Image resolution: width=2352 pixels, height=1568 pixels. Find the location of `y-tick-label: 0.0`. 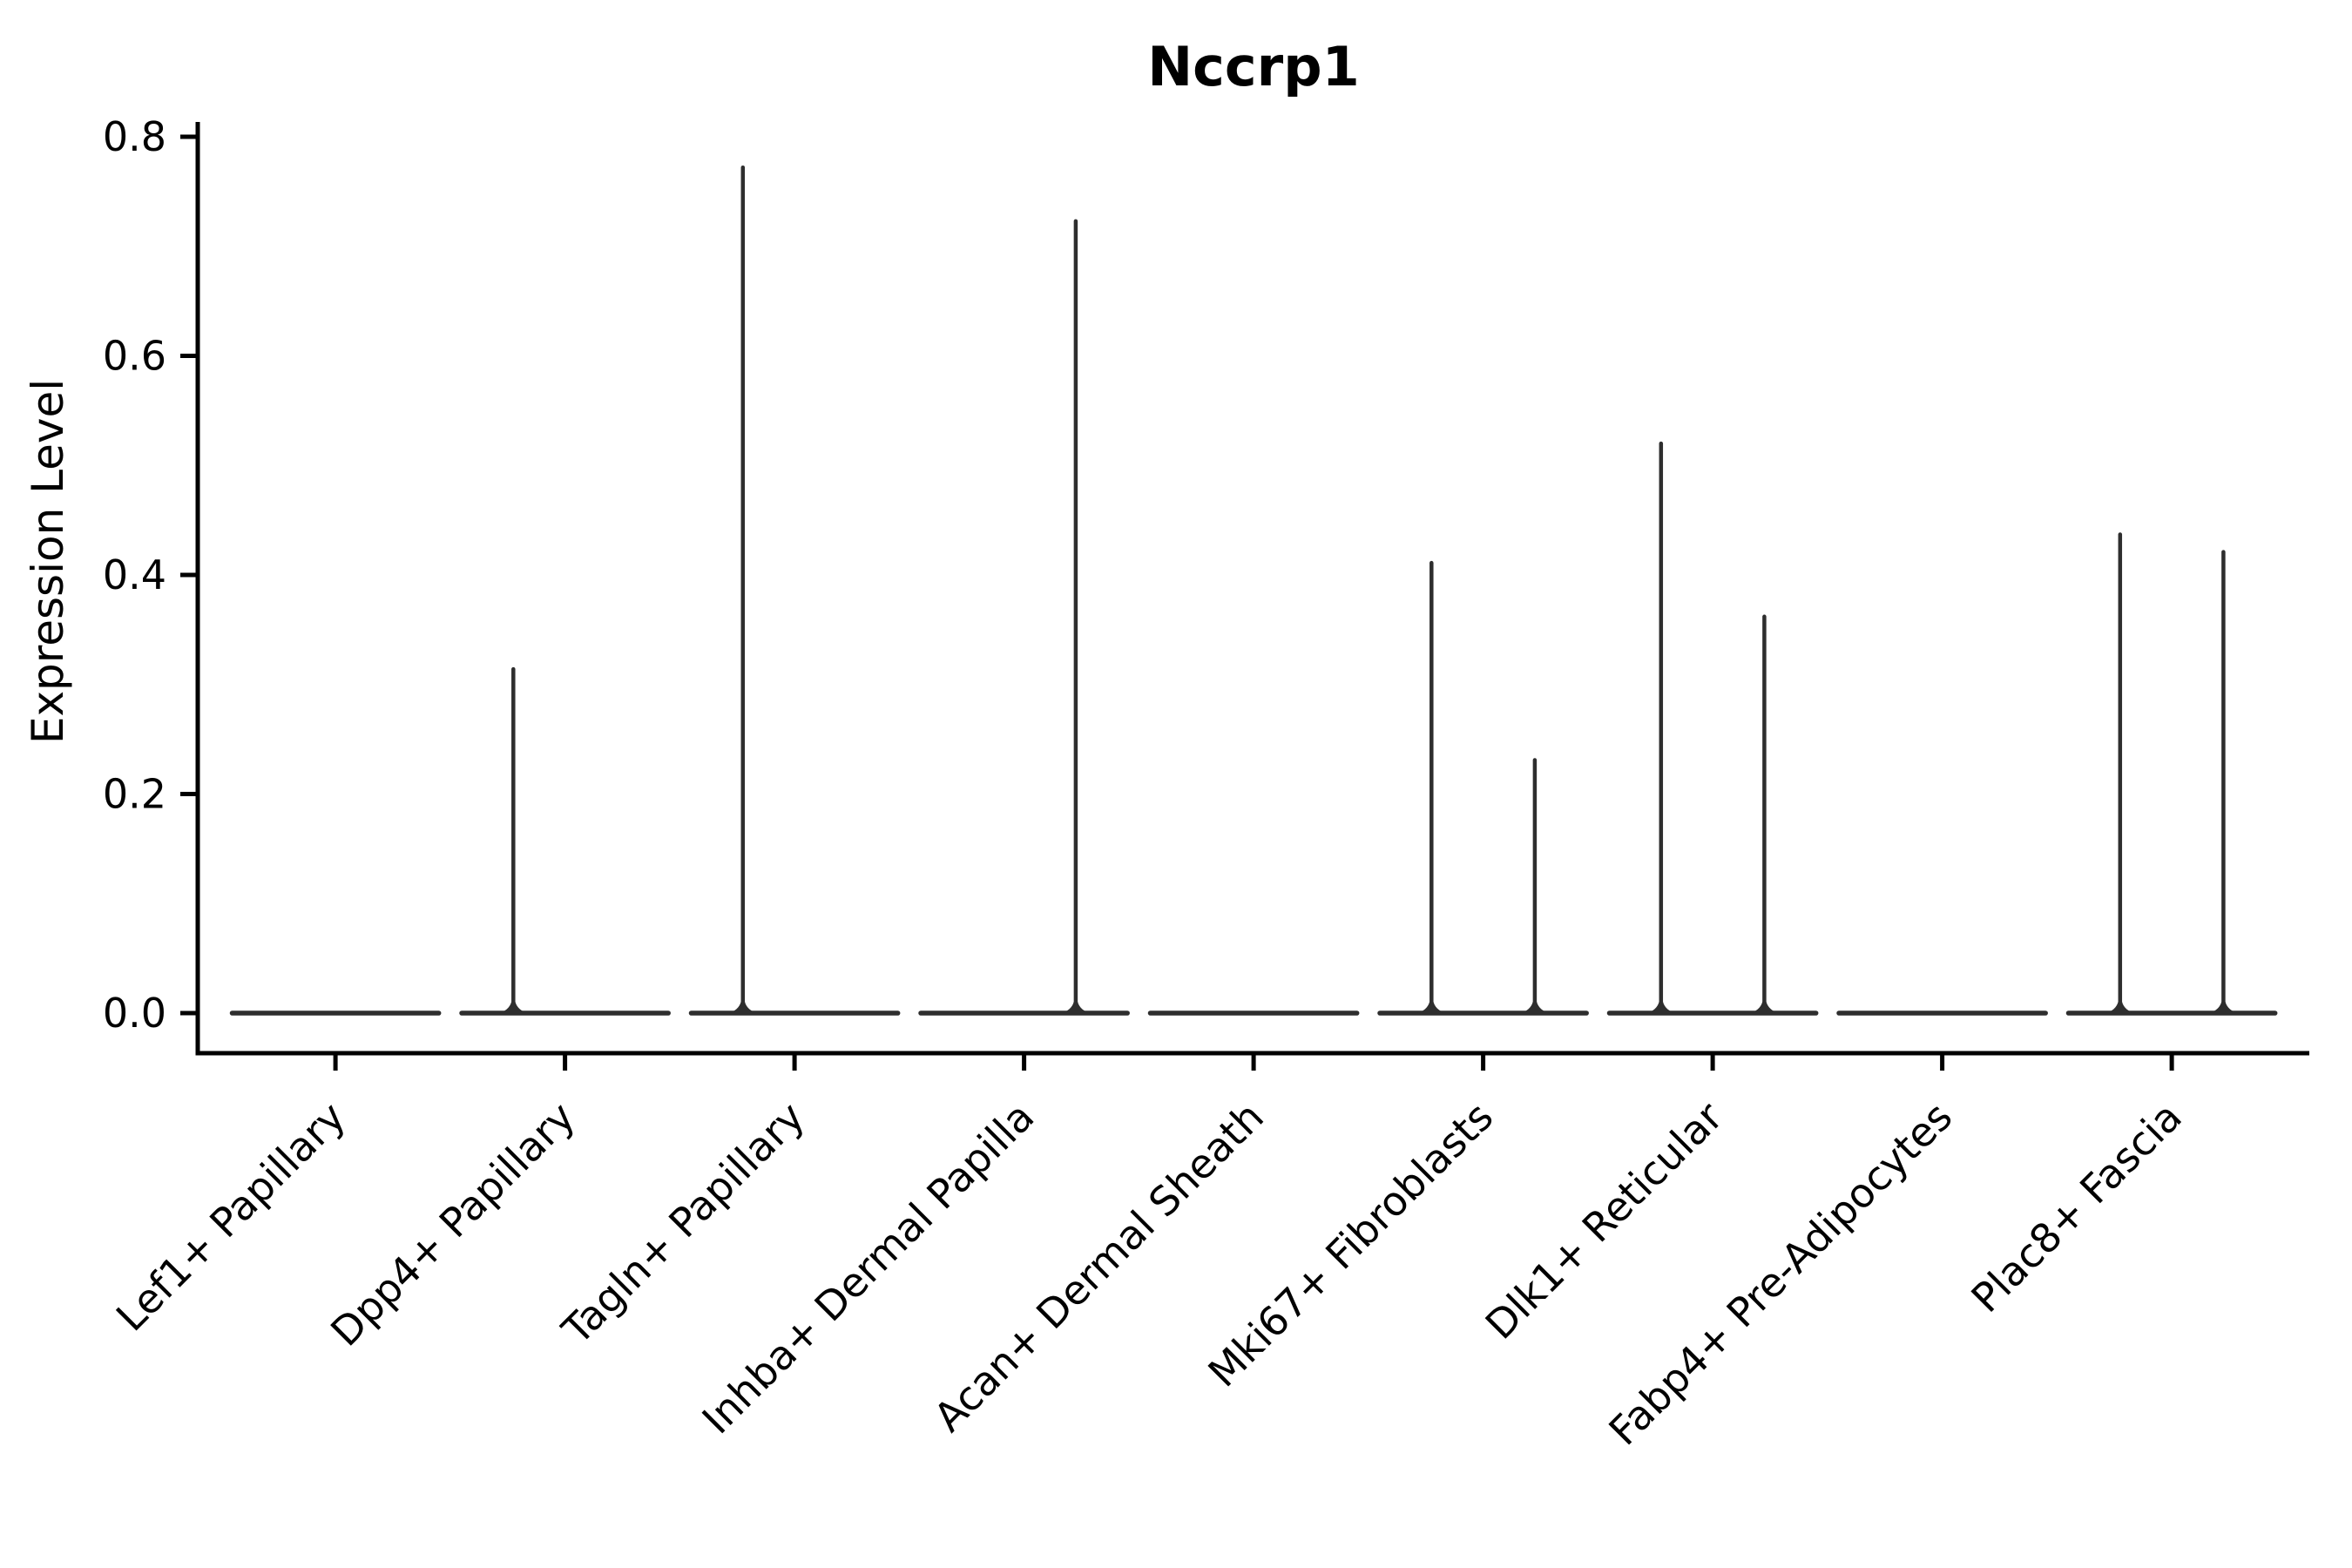

y-tick-label: 0.0 is located at coordinates (134, 1014).